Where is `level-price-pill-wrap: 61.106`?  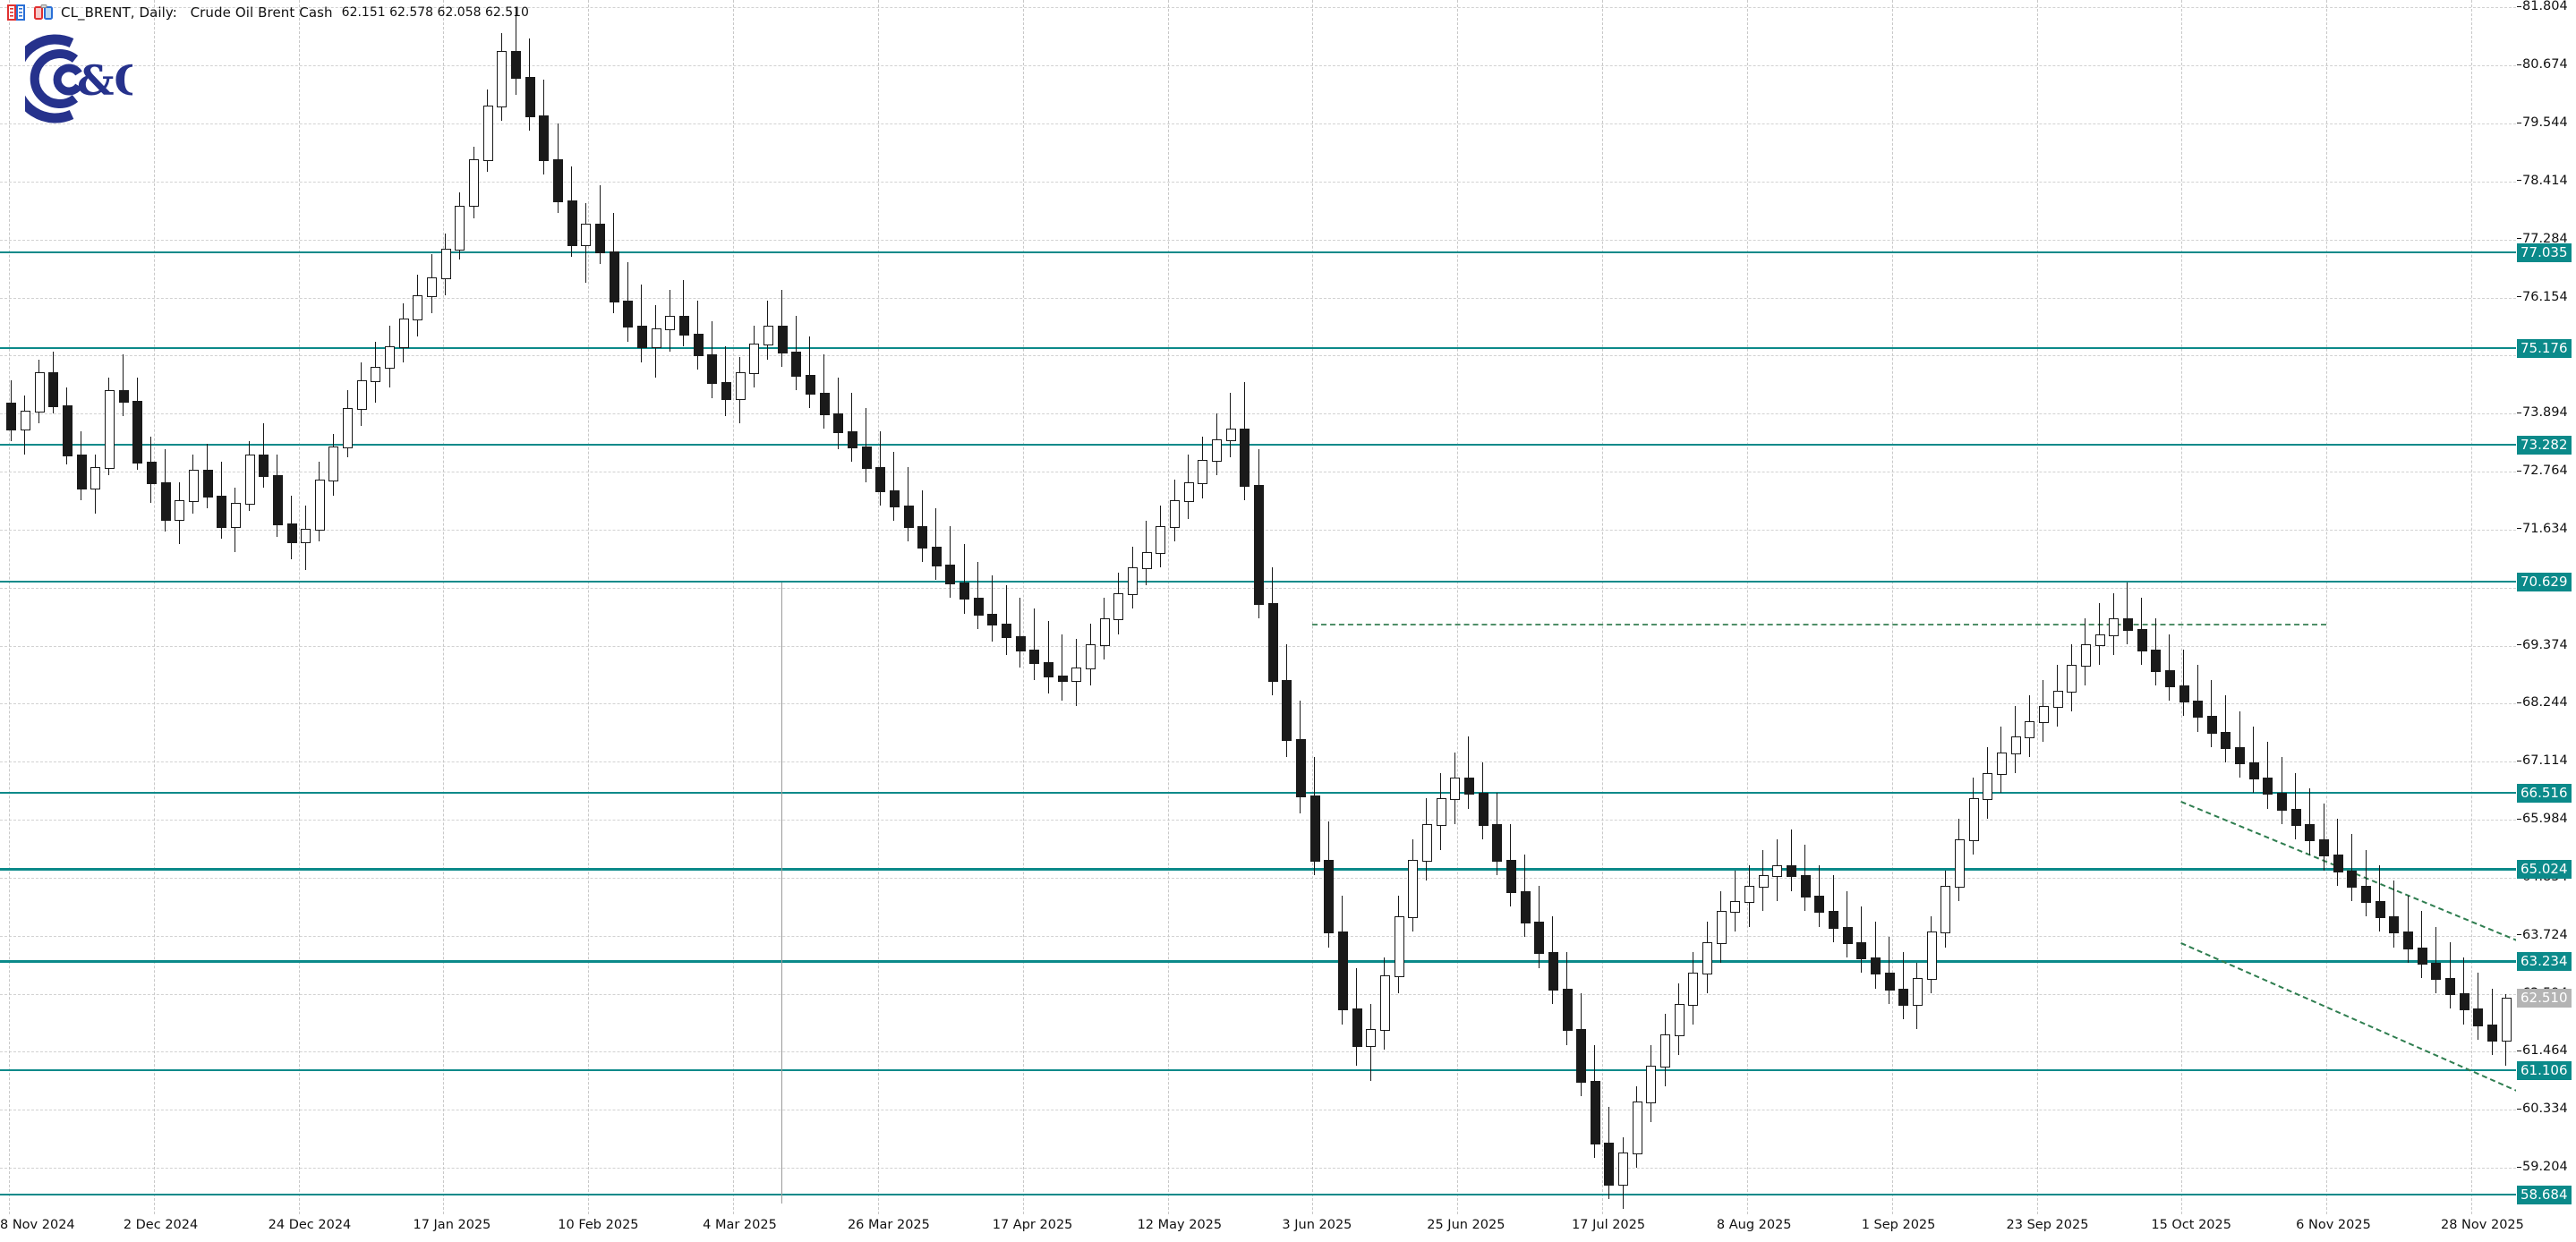
level-price-pill-wrap: 61.106 is located at coordinates (2544, 1070).